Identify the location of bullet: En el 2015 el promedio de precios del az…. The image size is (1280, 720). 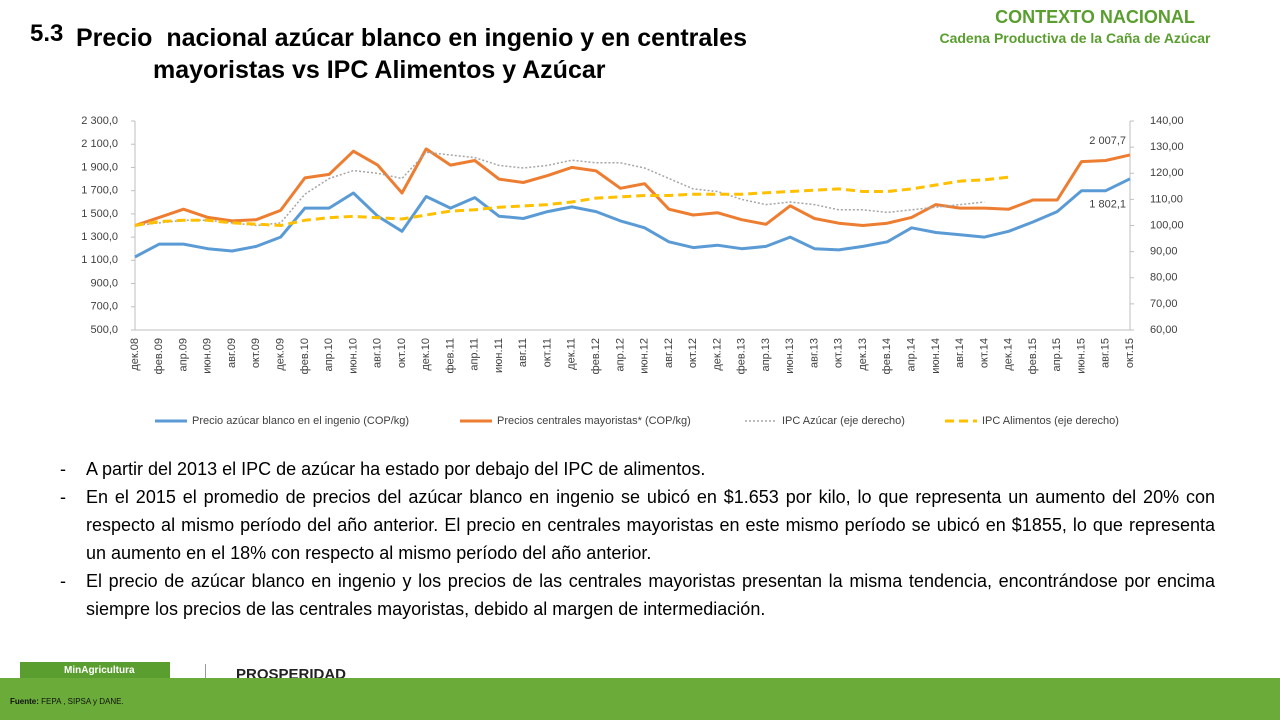
(637, 525).